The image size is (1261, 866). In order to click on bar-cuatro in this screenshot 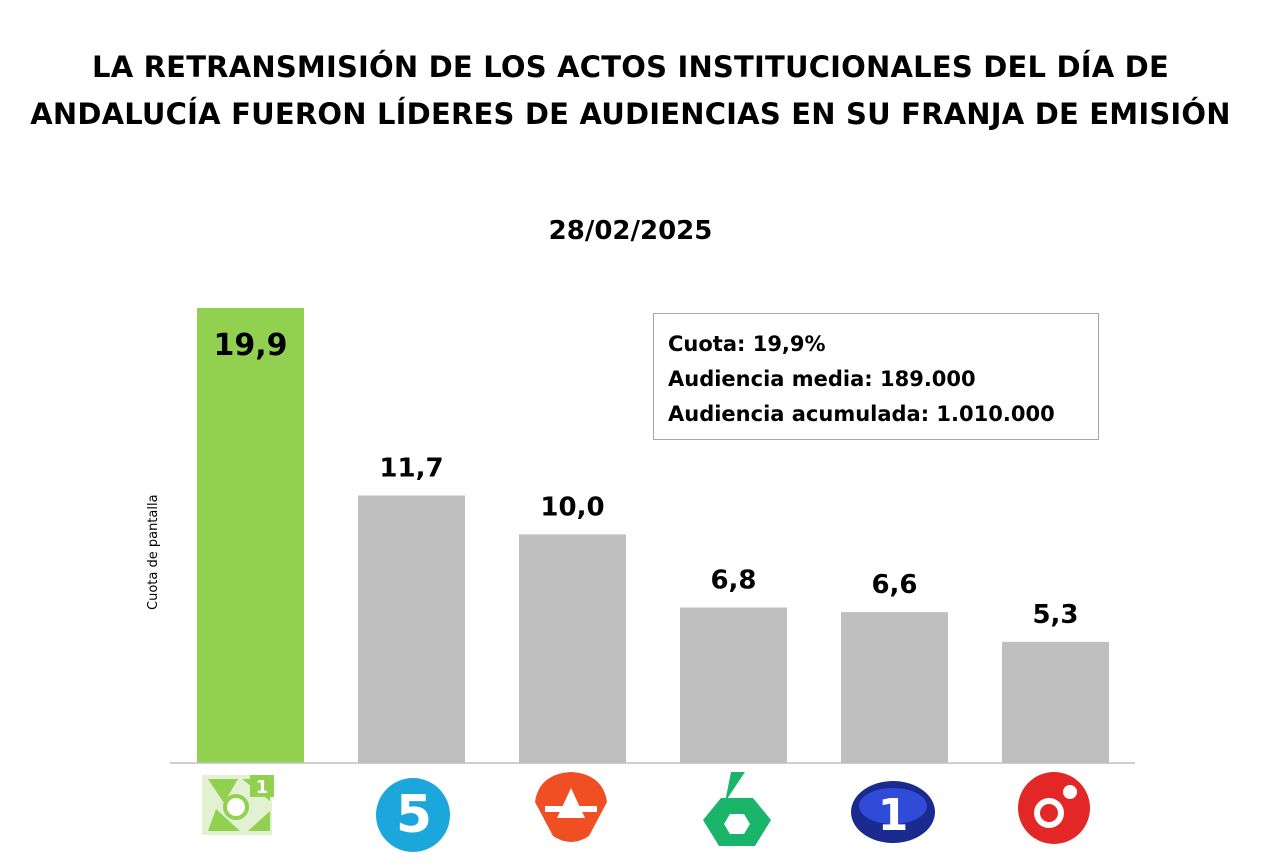, I will do `click(1055, 702)`.